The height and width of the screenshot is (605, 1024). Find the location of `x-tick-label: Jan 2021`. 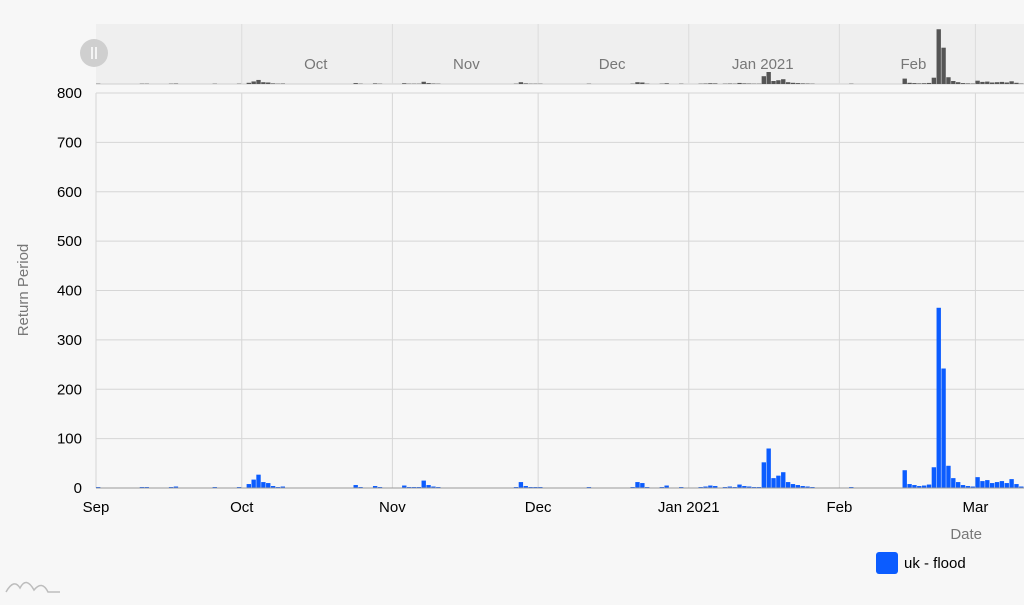

x-tick-label: Jan 2021 is located at coordinates (689, 507).